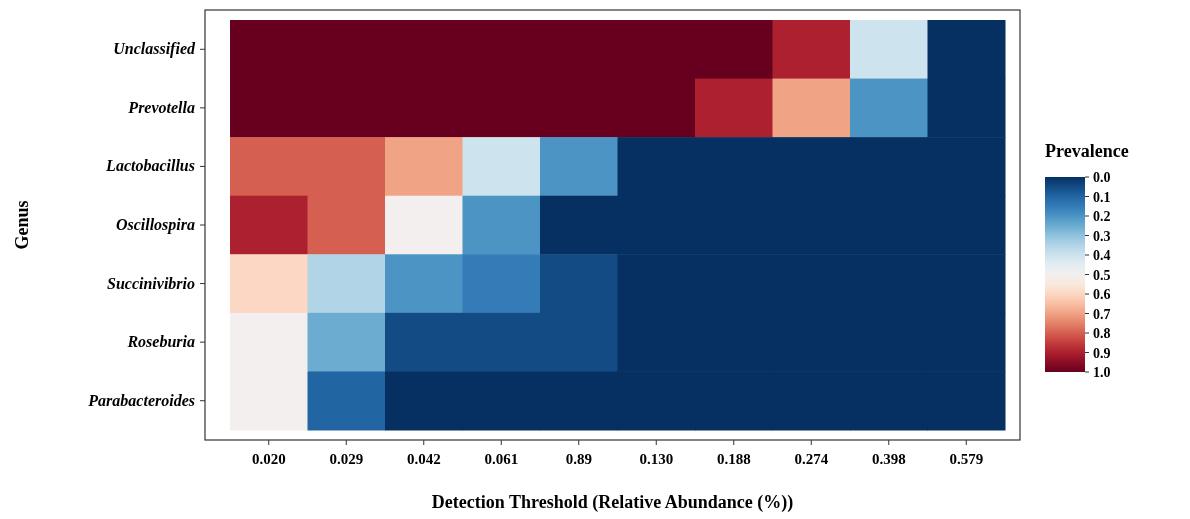  Describe the element at coordinates (154, 49) in the screenshot. I see `y-tick-label: Unclassified` at that location.